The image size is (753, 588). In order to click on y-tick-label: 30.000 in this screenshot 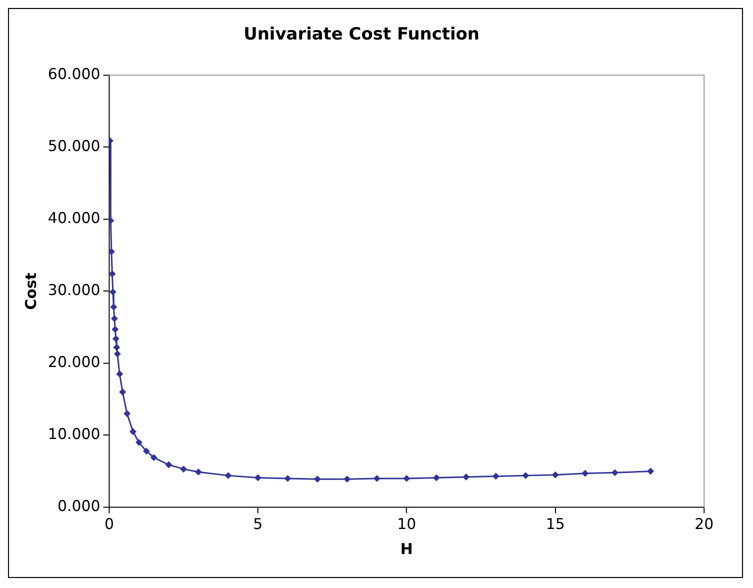, I will do `click(74, 290)`.